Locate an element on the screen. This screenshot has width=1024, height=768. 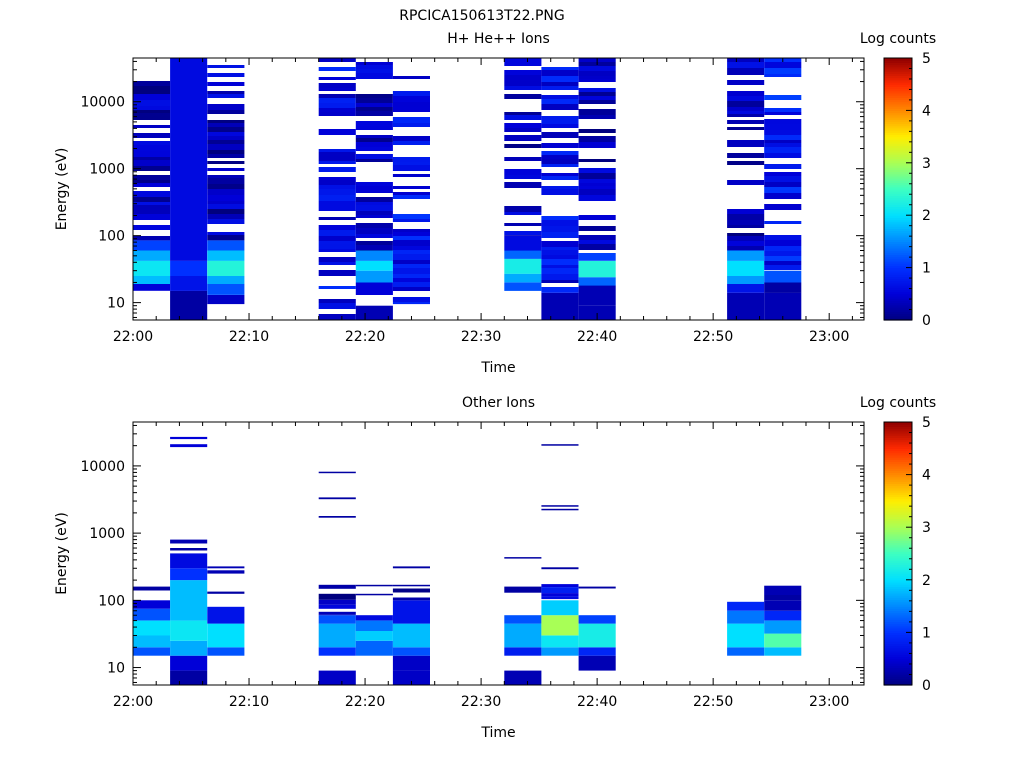
colorbar-tick-label: 4 is located at coordinates (926, 111).